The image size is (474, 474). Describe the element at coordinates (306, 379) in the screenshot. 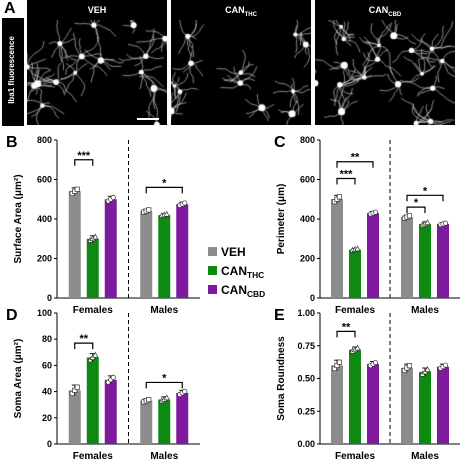

I see `y-tick-label: 0.50` at that location.